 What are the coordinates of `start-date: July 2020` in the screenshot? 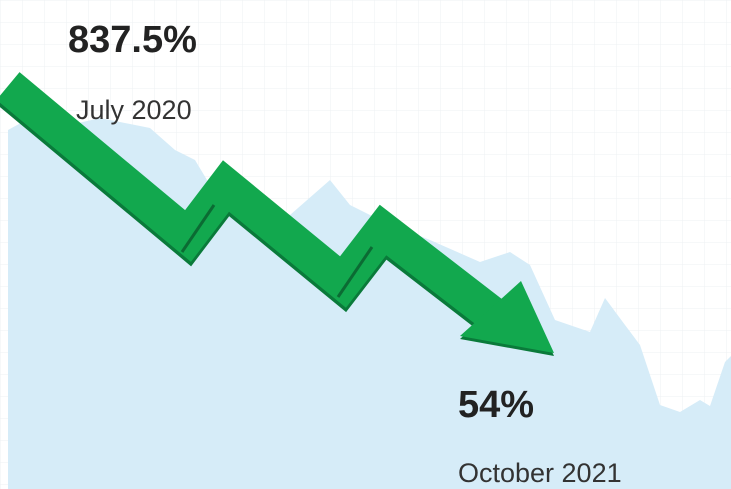 It's located at (134, 110).